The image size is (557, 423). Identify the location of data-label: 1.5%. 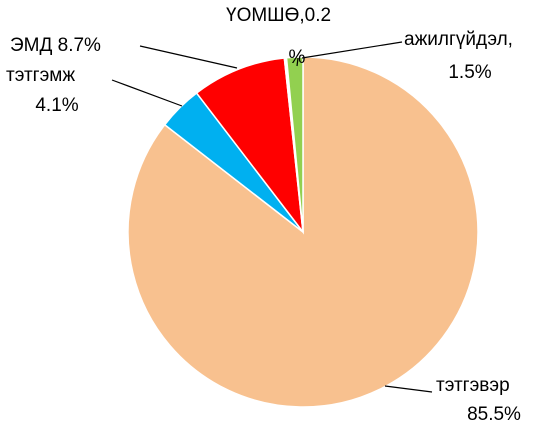
(469, 72).